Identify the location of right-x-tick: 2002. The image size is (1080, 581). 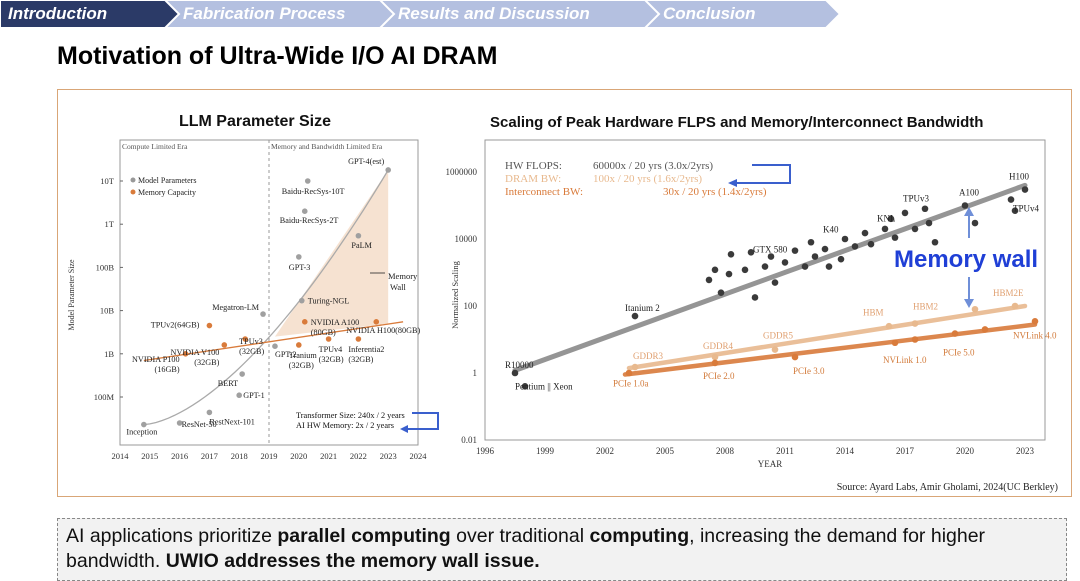
(605, 451).